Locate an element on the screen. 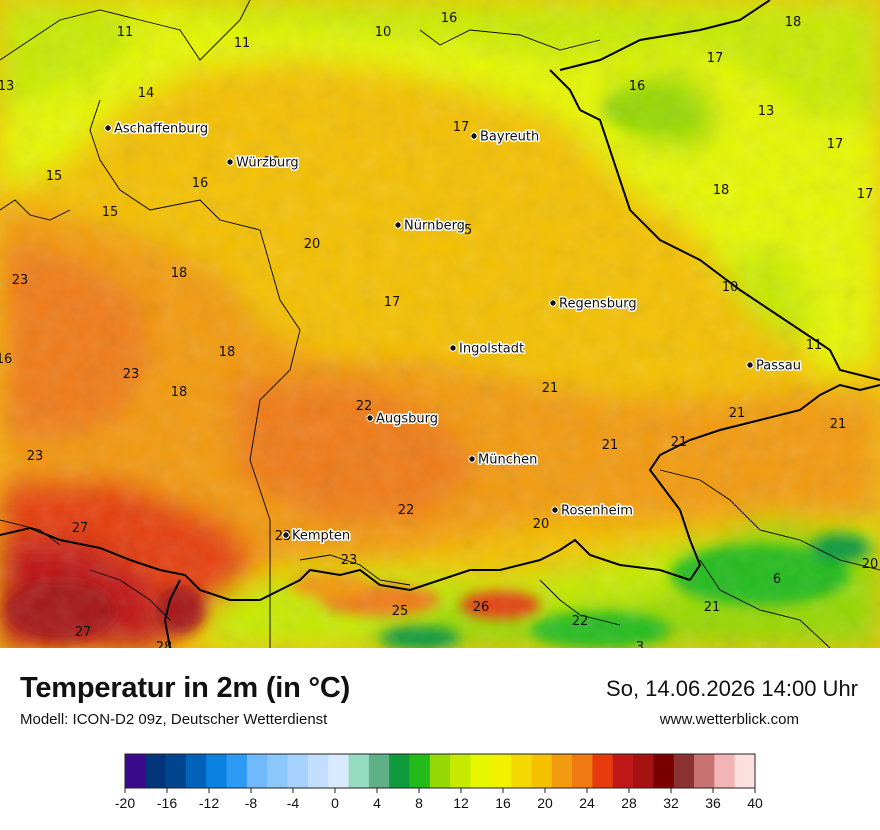 This screenshot has height=830, width=880. legend-tick-label: 4 is located at coordinates (377, 803).